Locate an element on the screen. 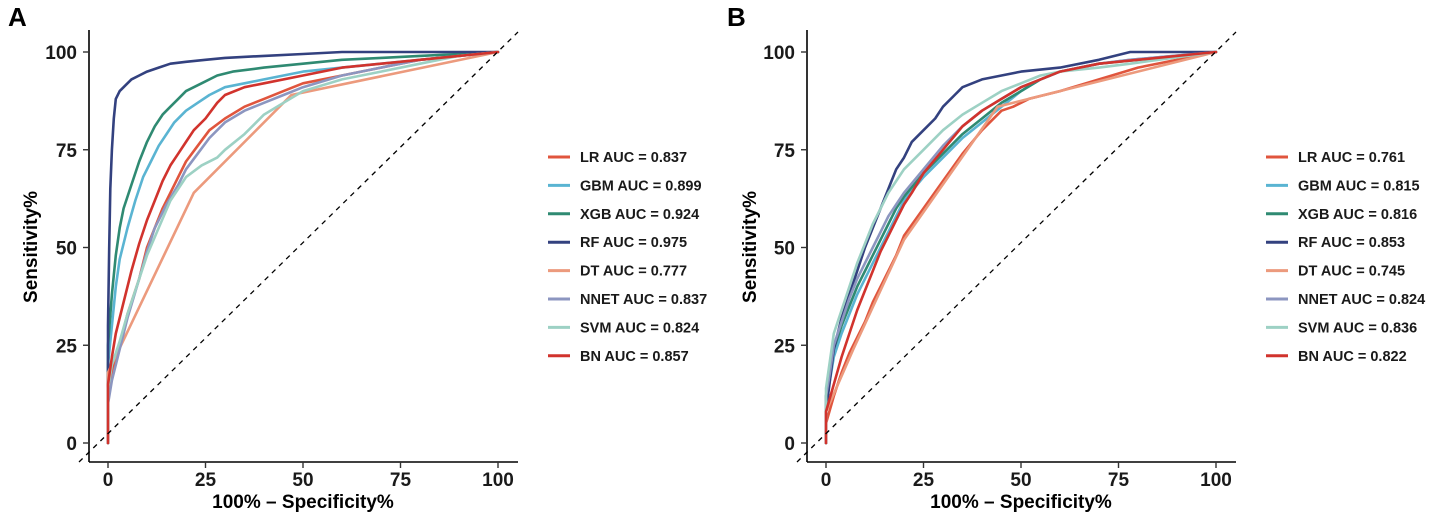 The image size is (1439, 515). legend-label-nnet: NNET AUC = 0.837 is located at coordinates (643, 300).